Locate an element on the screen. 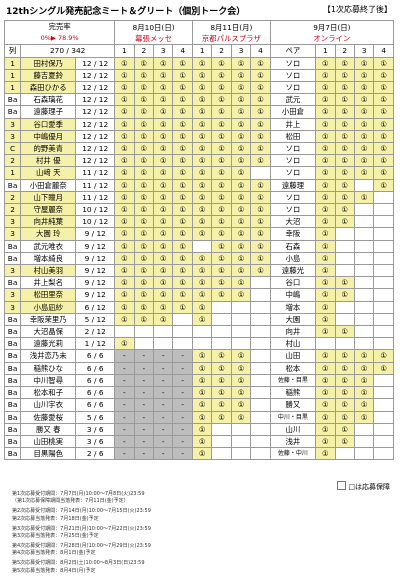  member-name: 谷口愛季 is located at coordinates (48, 124).